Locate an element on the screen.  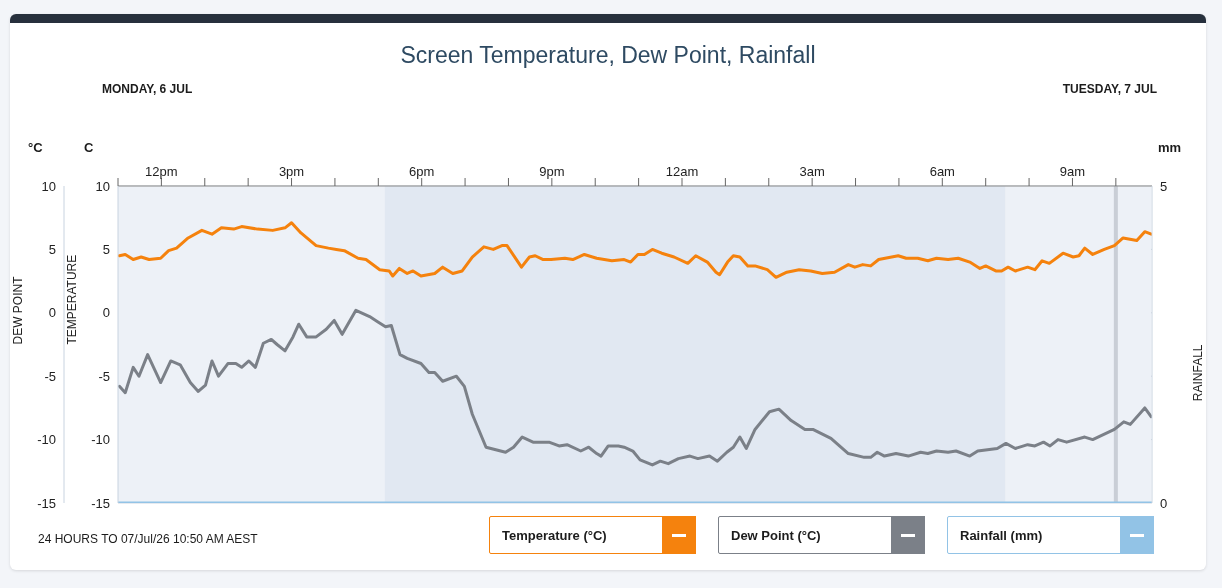
x-tick-label: 3am is located at coordinates (812, 171).